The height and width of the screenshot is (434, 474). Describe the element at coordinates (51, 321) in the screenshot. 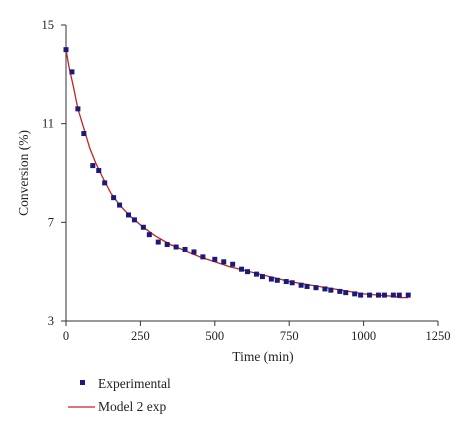

I see `y-tick-label: 3` at that location.